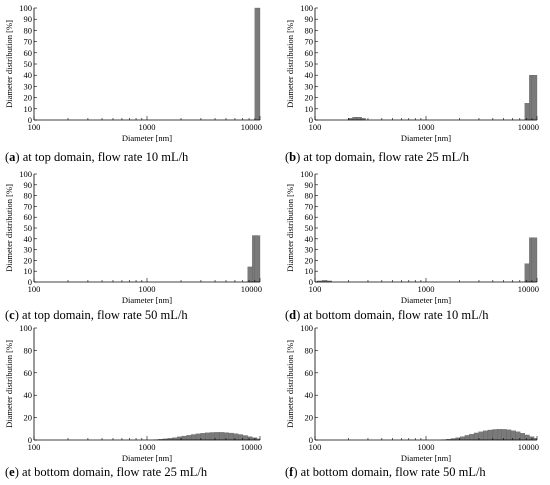 This screenshot has height=485, width=550. What do you see at coordinates (113, 472) in the screenshot?
I see `caption-text: at bottom domain, flow rate 25 mL/h` at bounding box center [113, 472].